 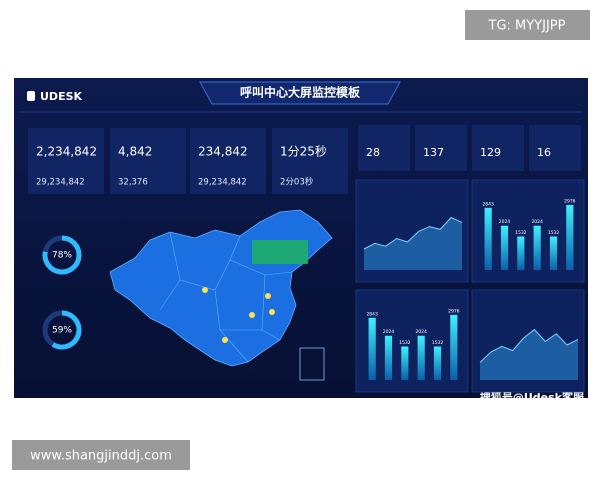 I want to click on map-inset, so click(x=312, y=364).